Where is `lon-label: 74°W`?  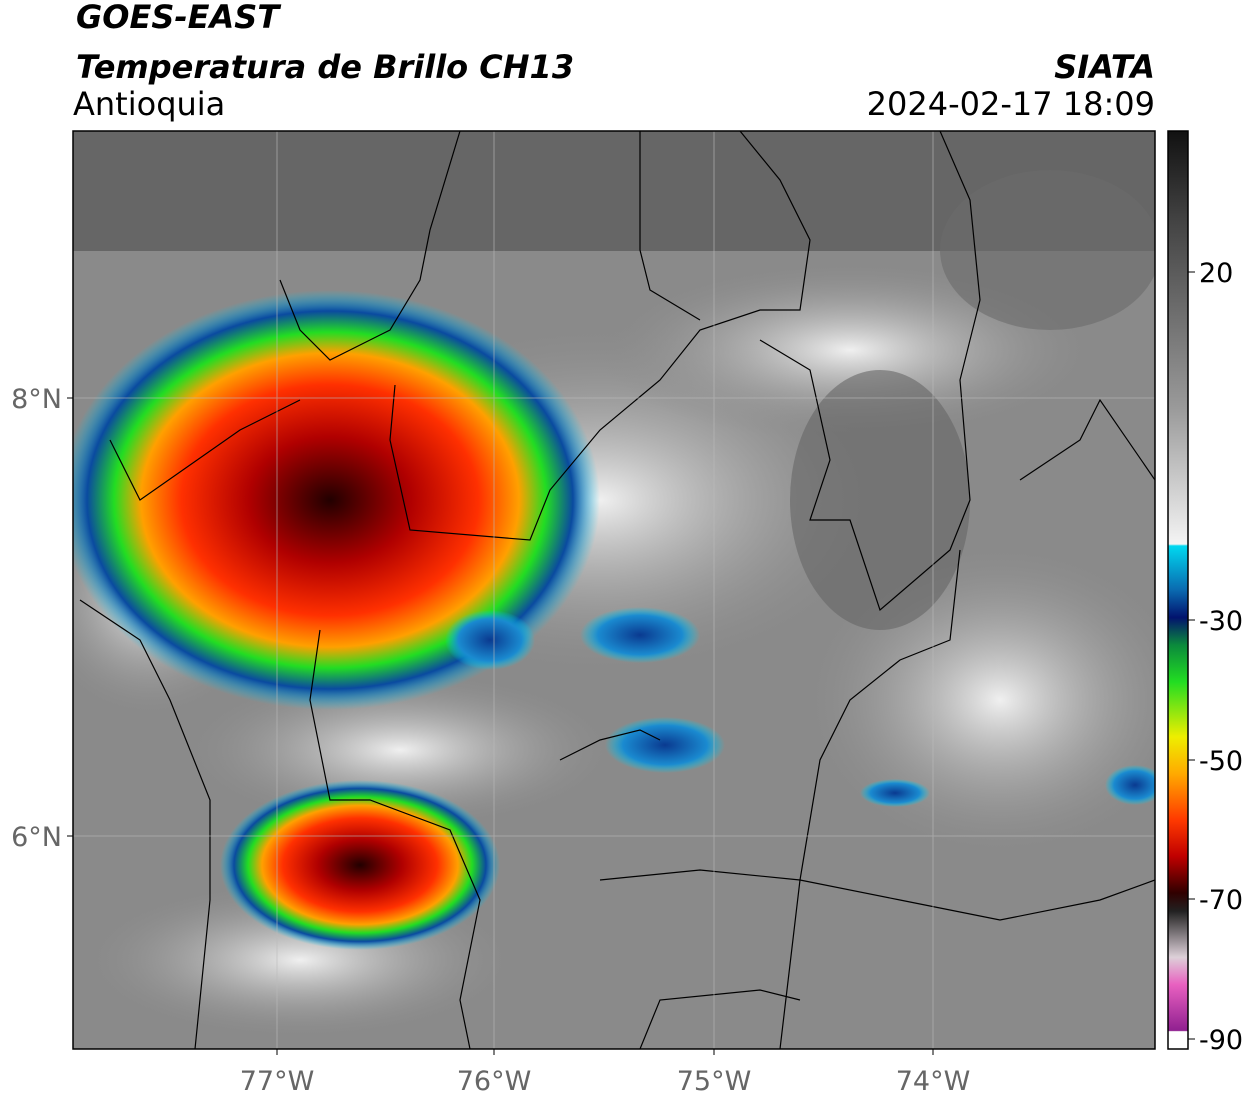 lon-label: 74°W is located at coordinates (933, 1081).